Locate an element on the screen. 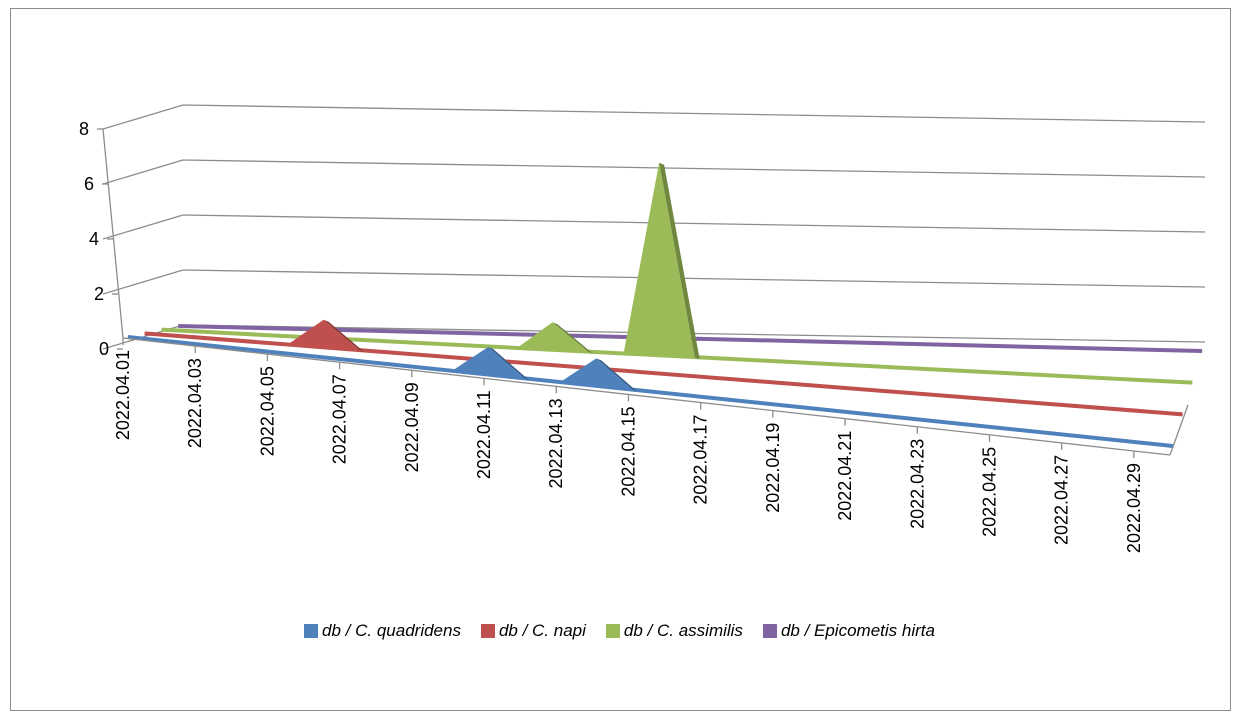 The image size is (1239, 720). y-tick-label-4: 4 is located at coordinates (94, 239).